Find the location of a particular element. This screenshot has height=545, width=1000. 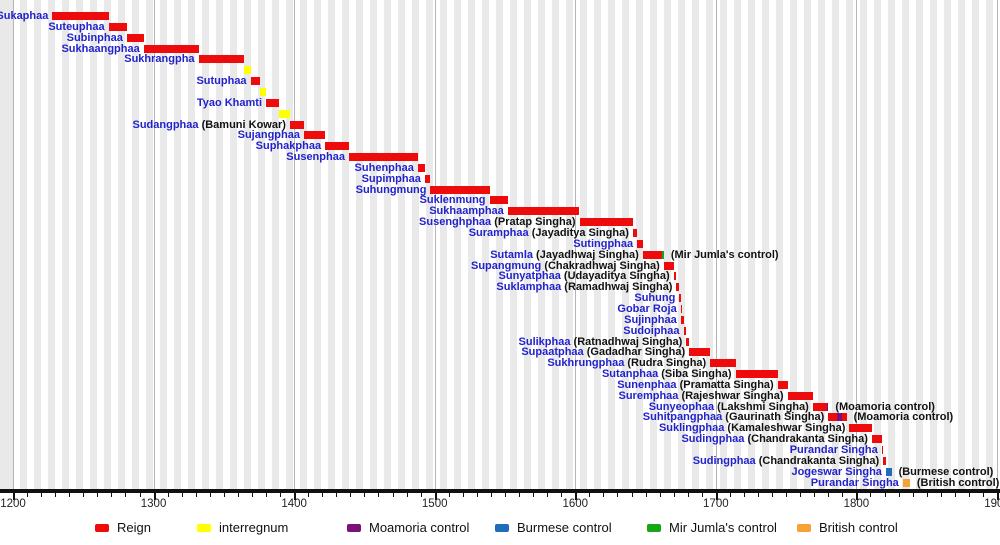

legend-label: interregnum is located at coordinates (254, 527).